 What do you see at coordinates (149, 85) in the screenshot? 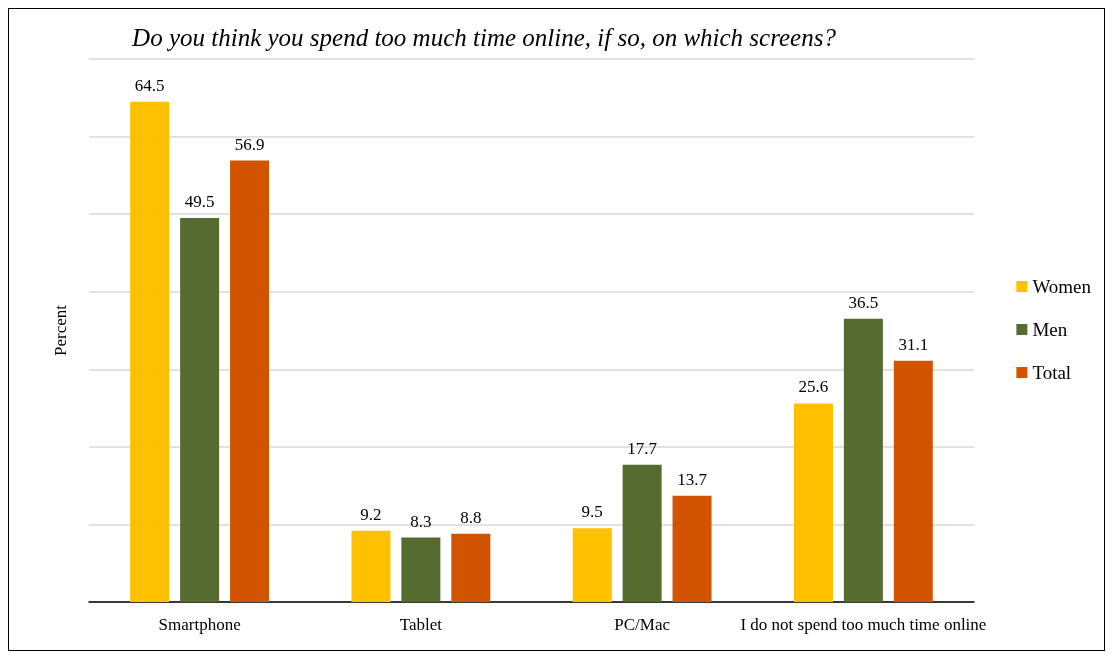
I see `data-label: 64.5` at bounding box center [149, 85].